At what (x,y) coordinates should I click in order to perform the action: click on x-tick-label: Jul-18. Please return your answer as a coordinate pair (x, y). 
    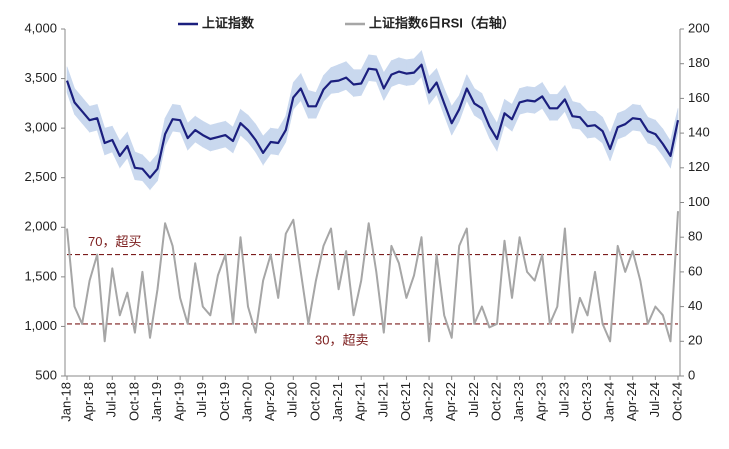
    Looking at the image, I should click on (111, 399).